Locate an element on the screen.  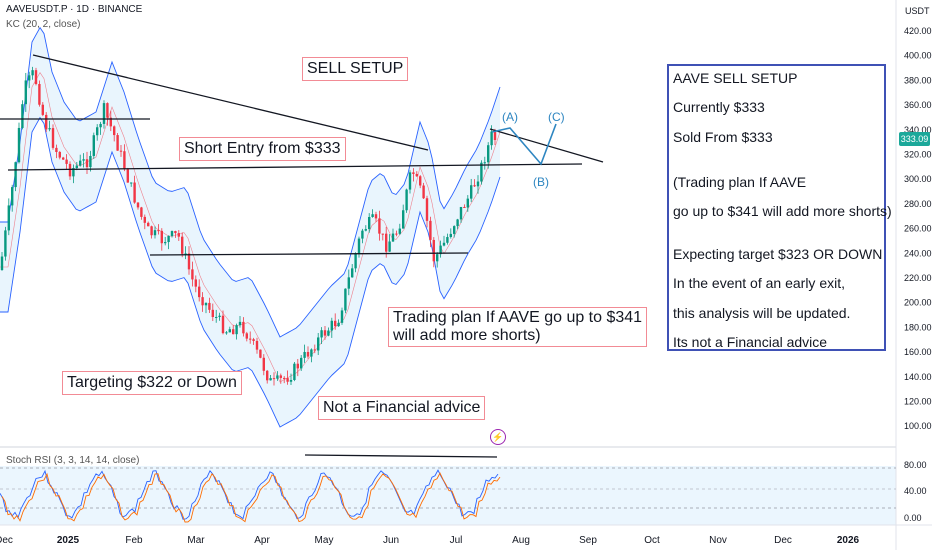
not-advice-label: Not a Financial advice is located at coordinates (402, 408).